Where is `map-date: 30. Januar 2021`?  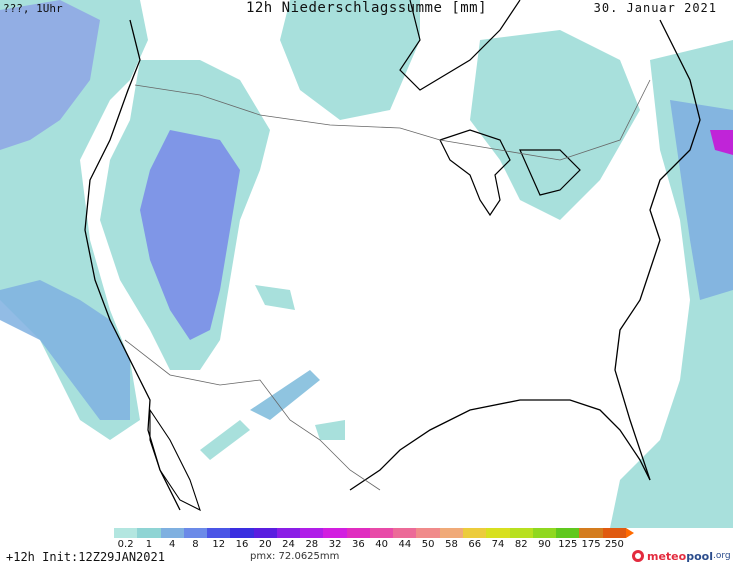 map-date: 30. Januar 2021 is located at coordinates (655, 8).